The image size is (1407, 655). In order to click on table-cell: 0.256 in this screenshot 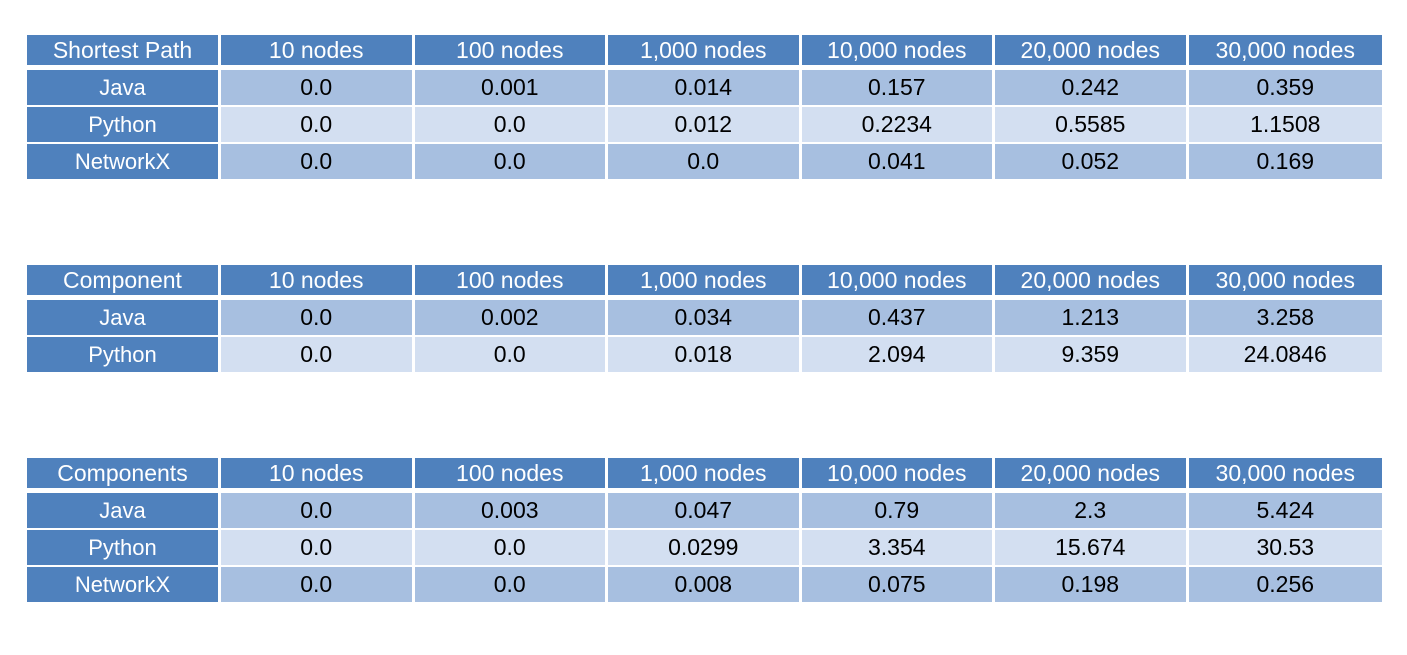, I will do `click(1285, 584)`.